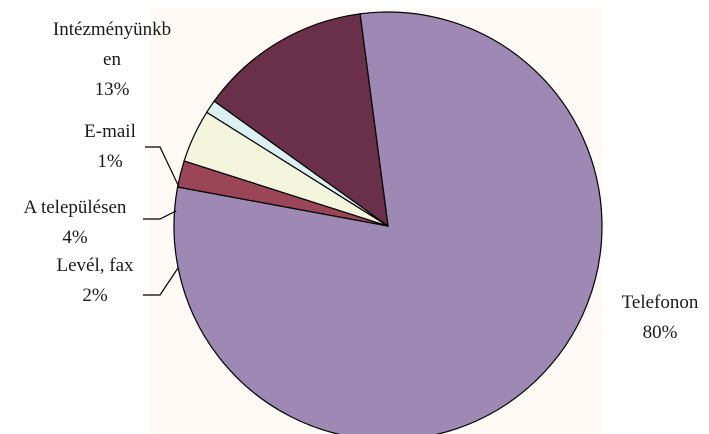  Describe the element at coordinates (110, 146) in the screenshot. I see `slice-label: E-mail 1%` at that location.